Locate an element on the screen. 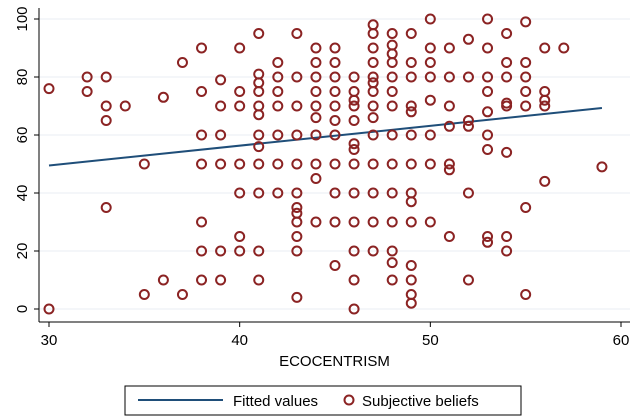 This screenshot has height=418, width=635. y-tick-label: 100 is located at coordinates (22, 18).